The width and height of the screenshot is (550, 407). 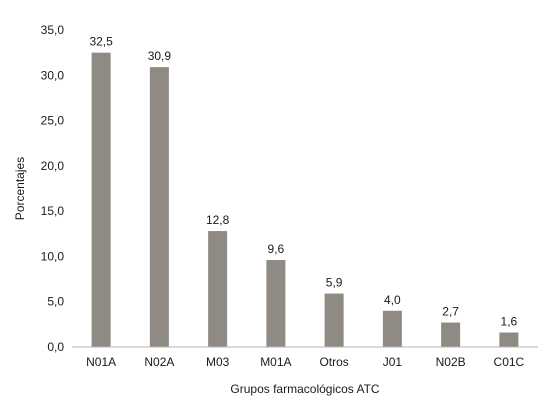 I want to click on bar-j01, so click(x=392, y=328).